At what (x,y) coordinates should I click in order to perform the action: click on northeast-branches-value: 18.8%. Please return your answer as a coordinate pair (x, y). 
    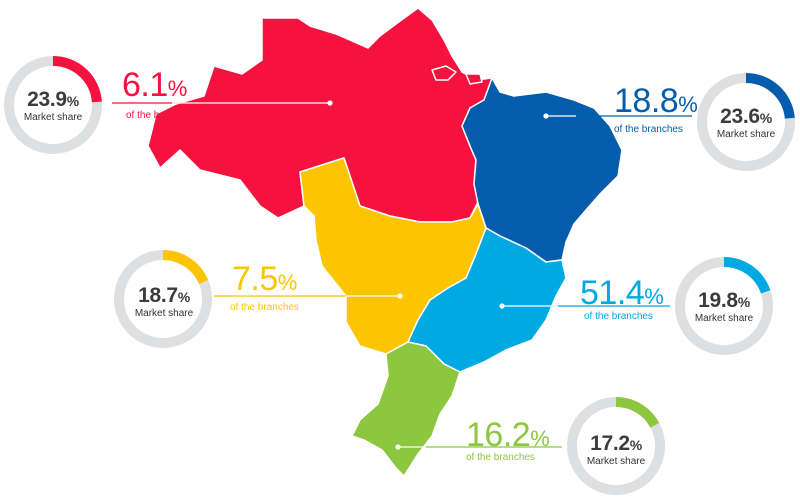
    Looking at the image, I should click on (656, 101).